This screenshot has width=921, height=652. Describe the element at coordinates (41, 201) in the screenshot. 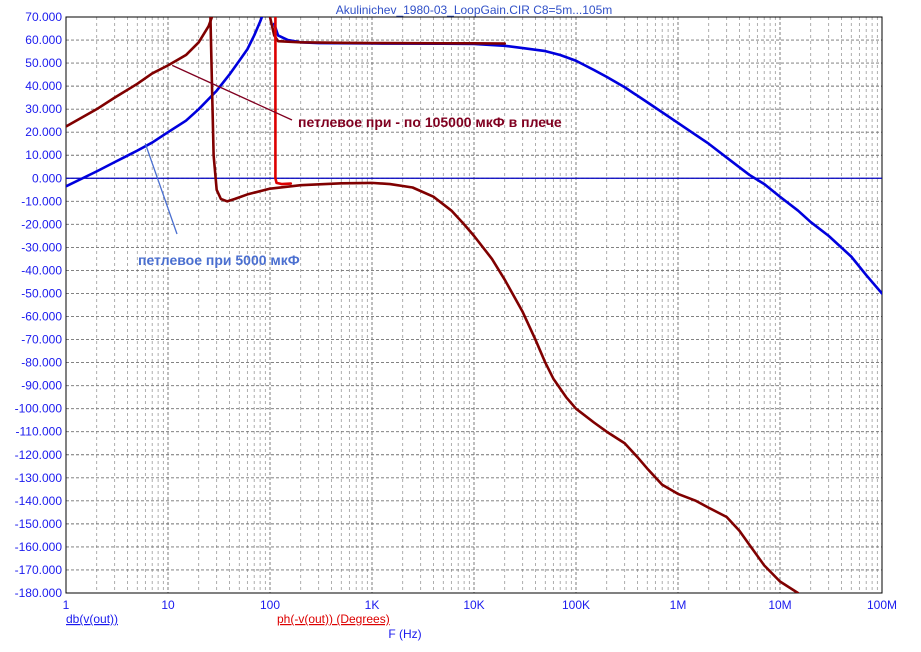

I see `y-tick-label: -10.000` at that location.